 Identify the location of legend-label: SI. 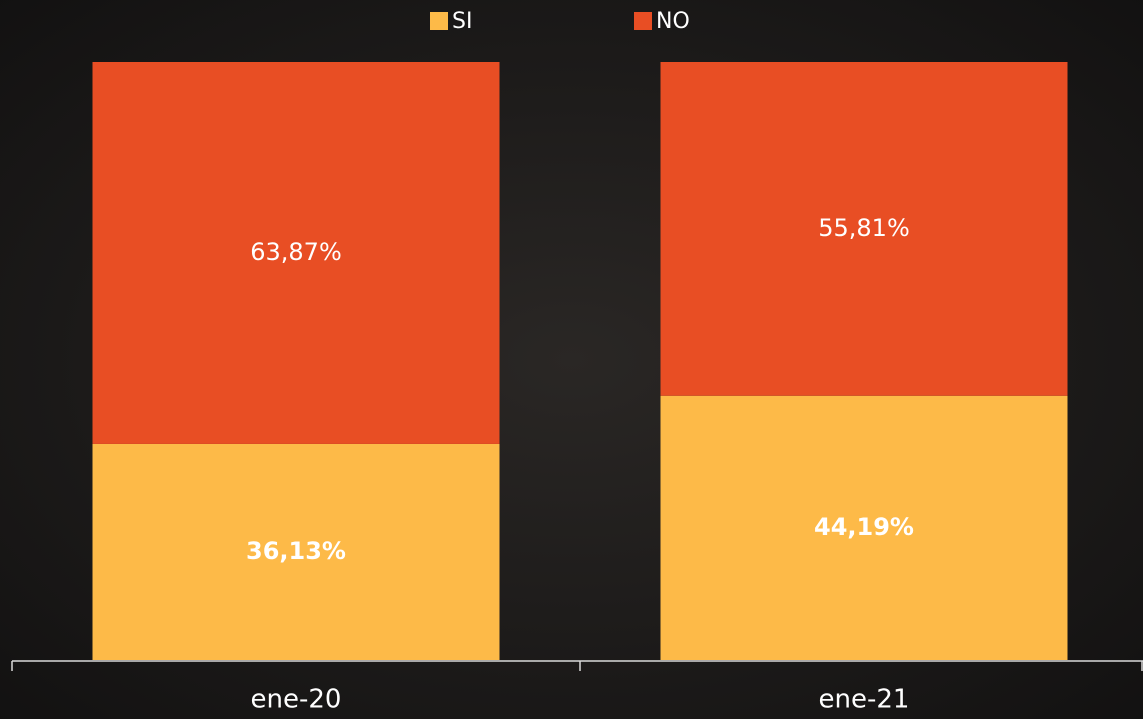
(462, 21).